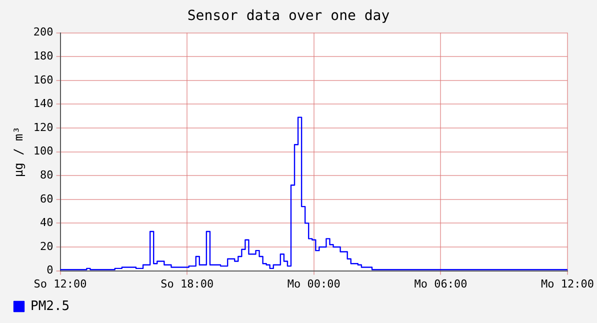 Image resolution: width=597 pixels, height=323 pixels. What do you see at coordinates (43, 103) in the screenshot?
I see `y-tick-label: 140` at bounding box center [43, 103].